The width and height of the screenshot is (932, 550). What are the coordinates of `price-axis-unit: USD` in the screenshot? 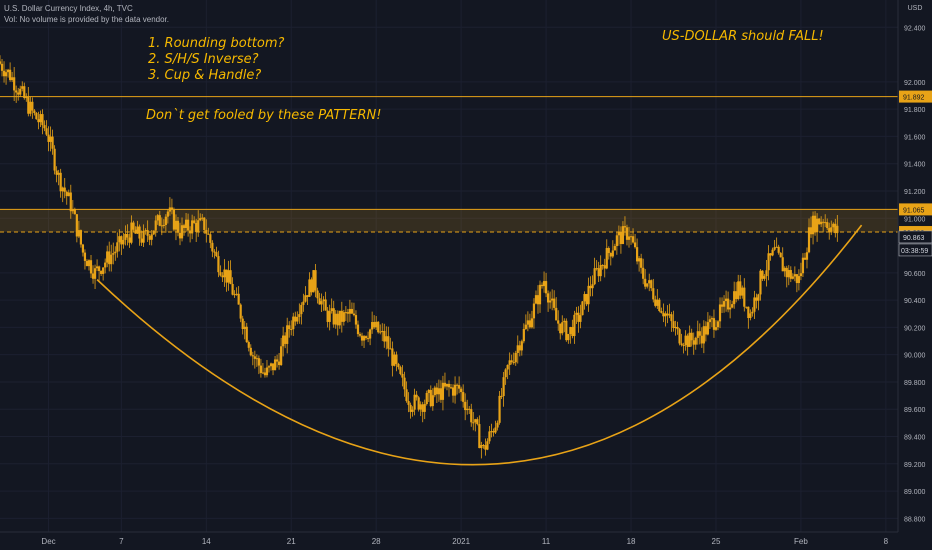 It's located at (915, 8).